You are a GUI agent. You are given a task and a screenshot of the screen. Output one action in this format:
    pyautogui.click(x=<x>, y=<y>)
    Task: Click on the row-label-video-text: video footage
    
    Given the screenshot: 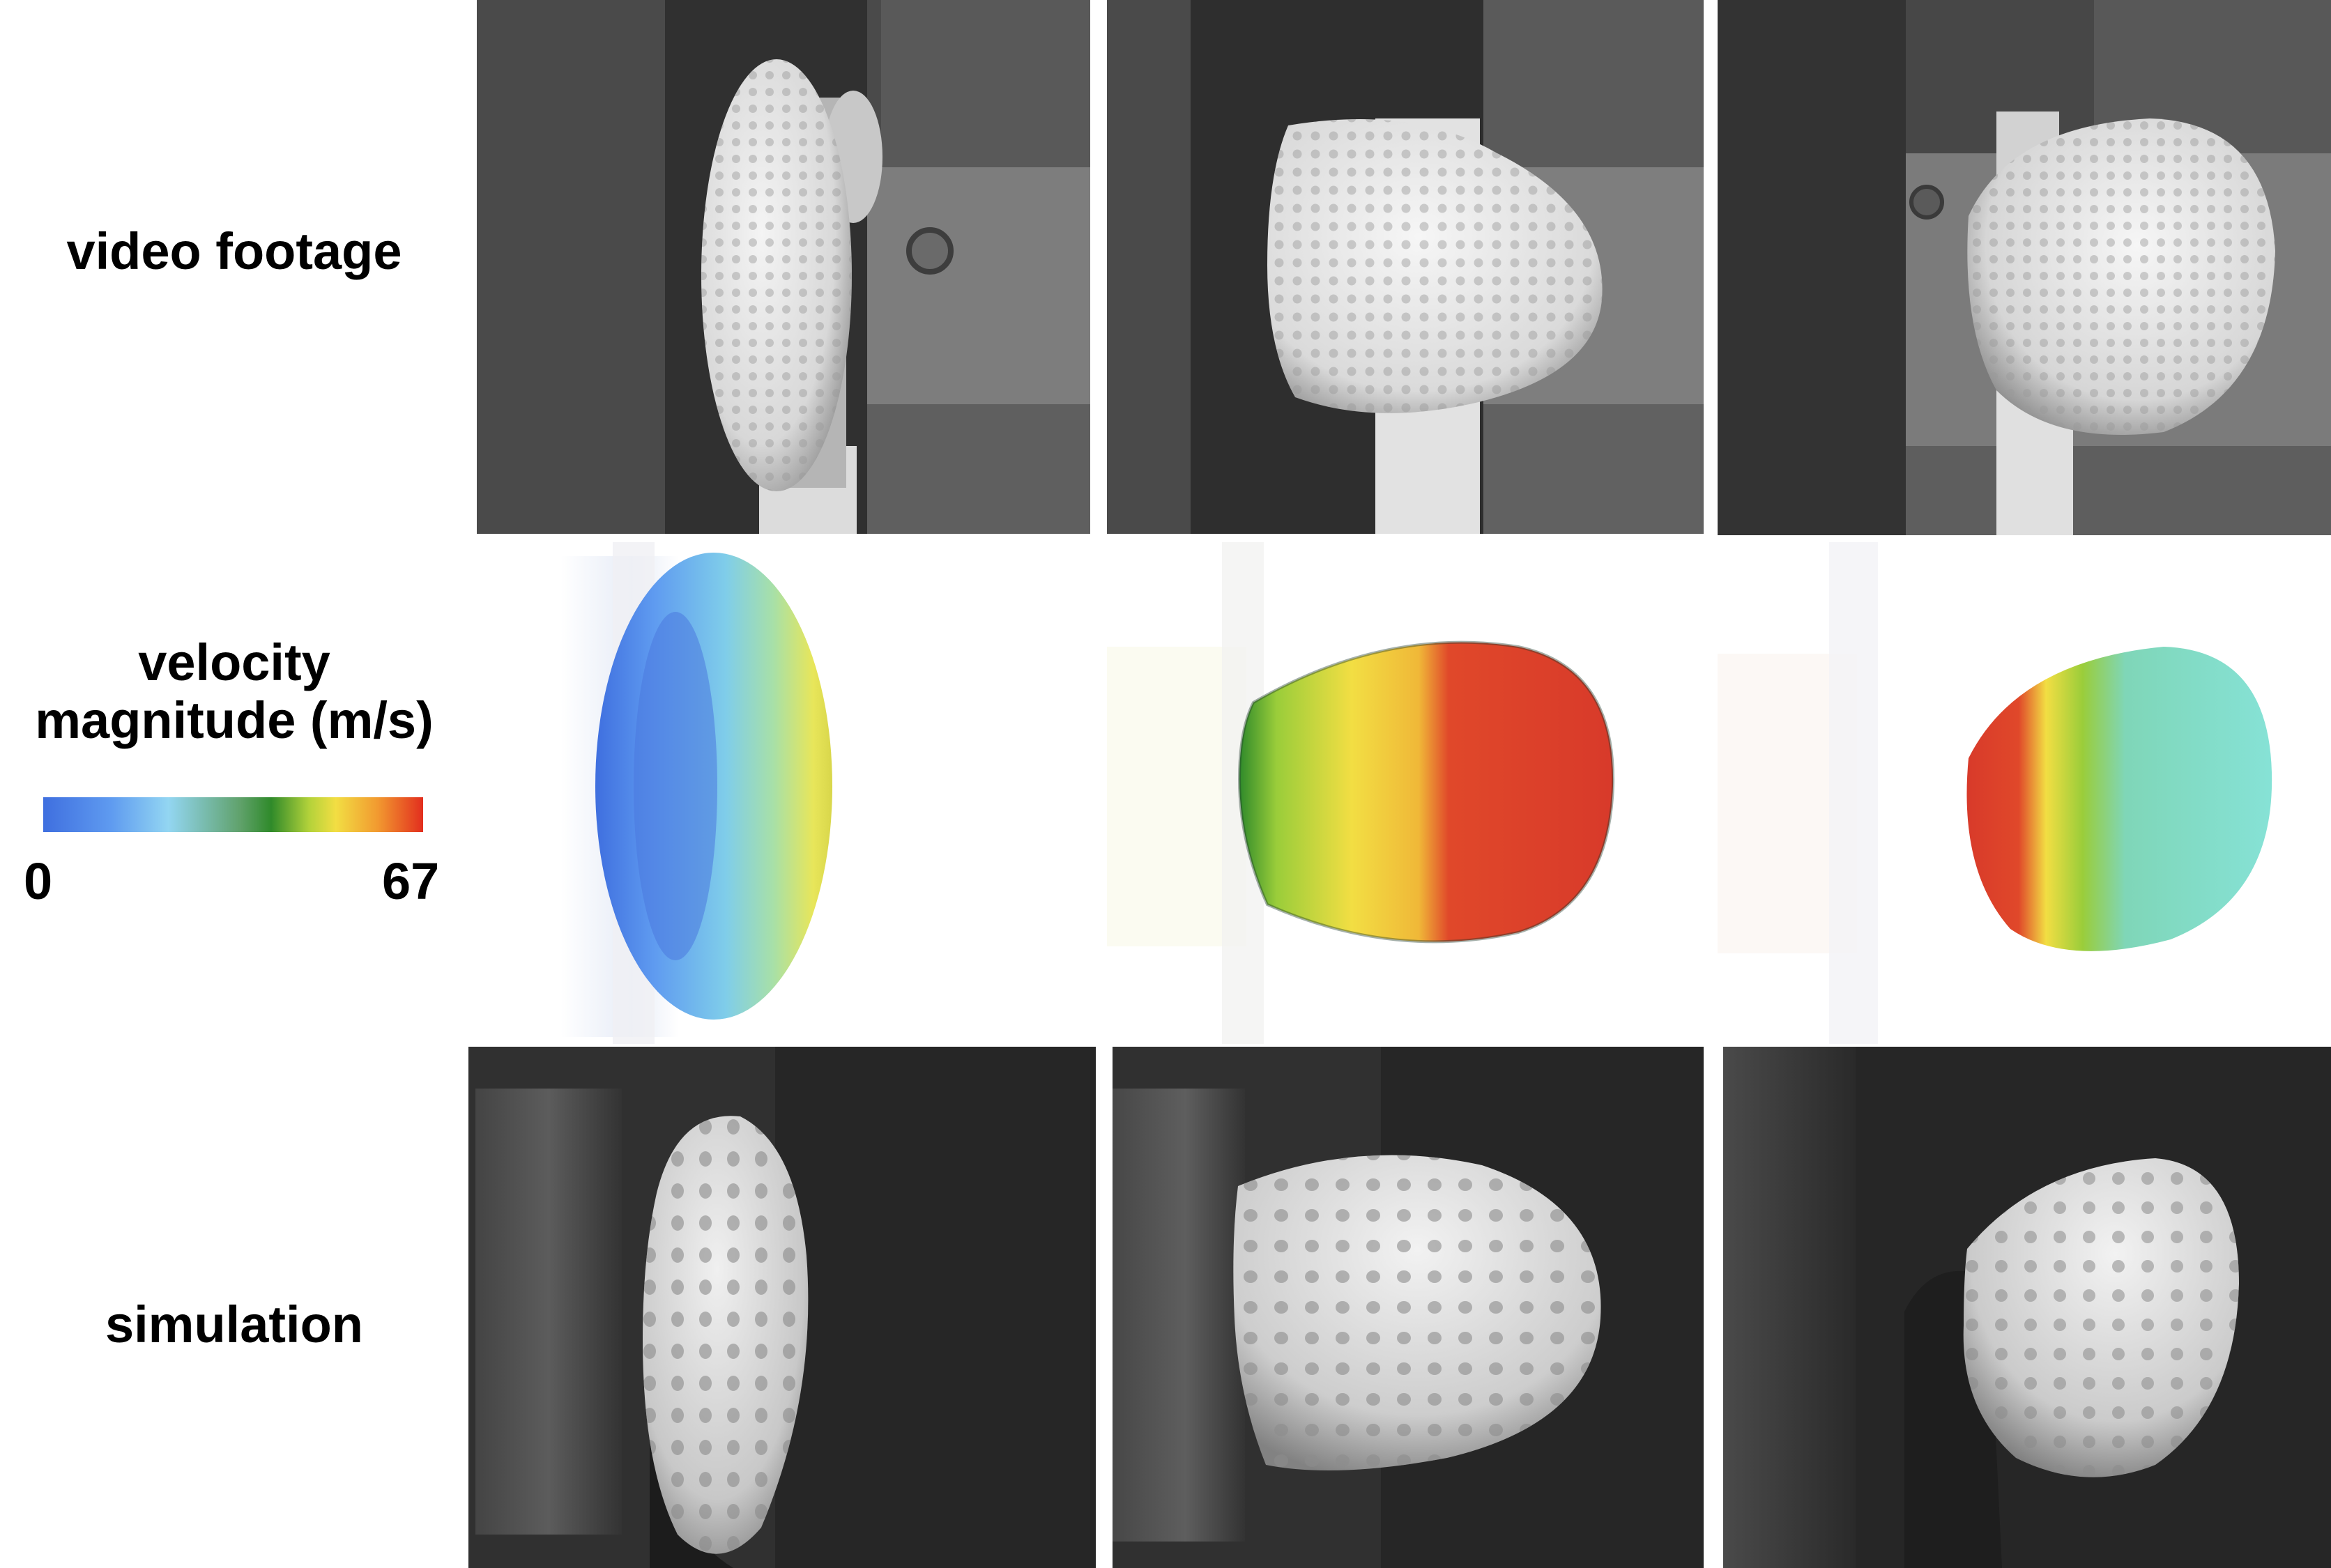 What is the action you would take?
    pyautogui.click(x=234, y=251)
    